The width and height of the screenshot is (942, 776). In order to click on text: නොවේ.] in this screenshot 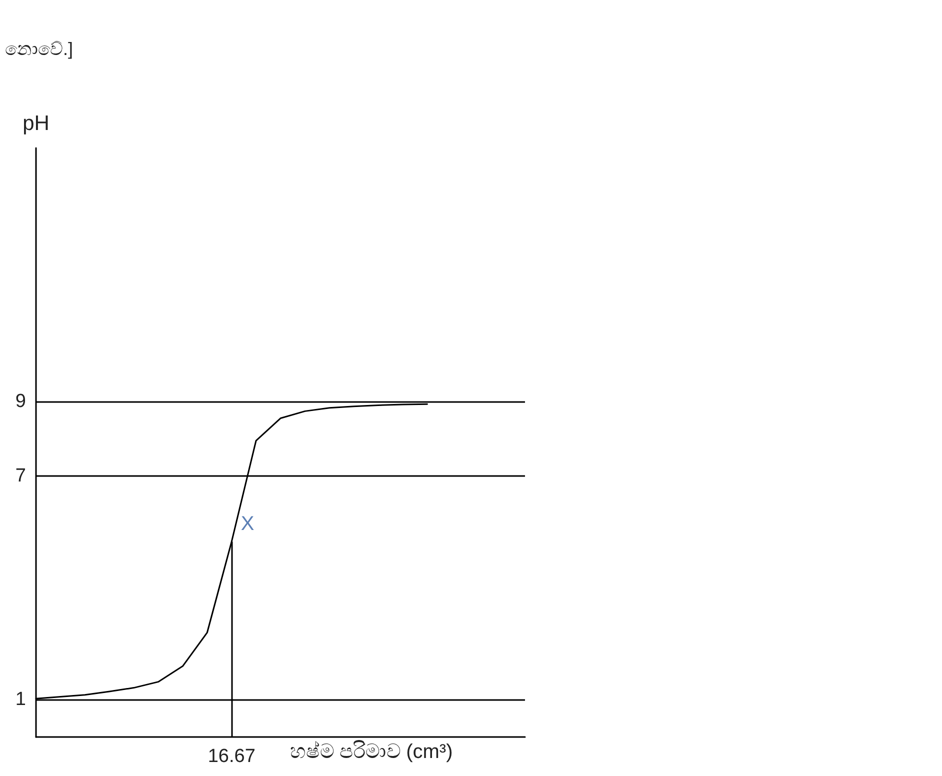, I will do `click(39, 49)`.